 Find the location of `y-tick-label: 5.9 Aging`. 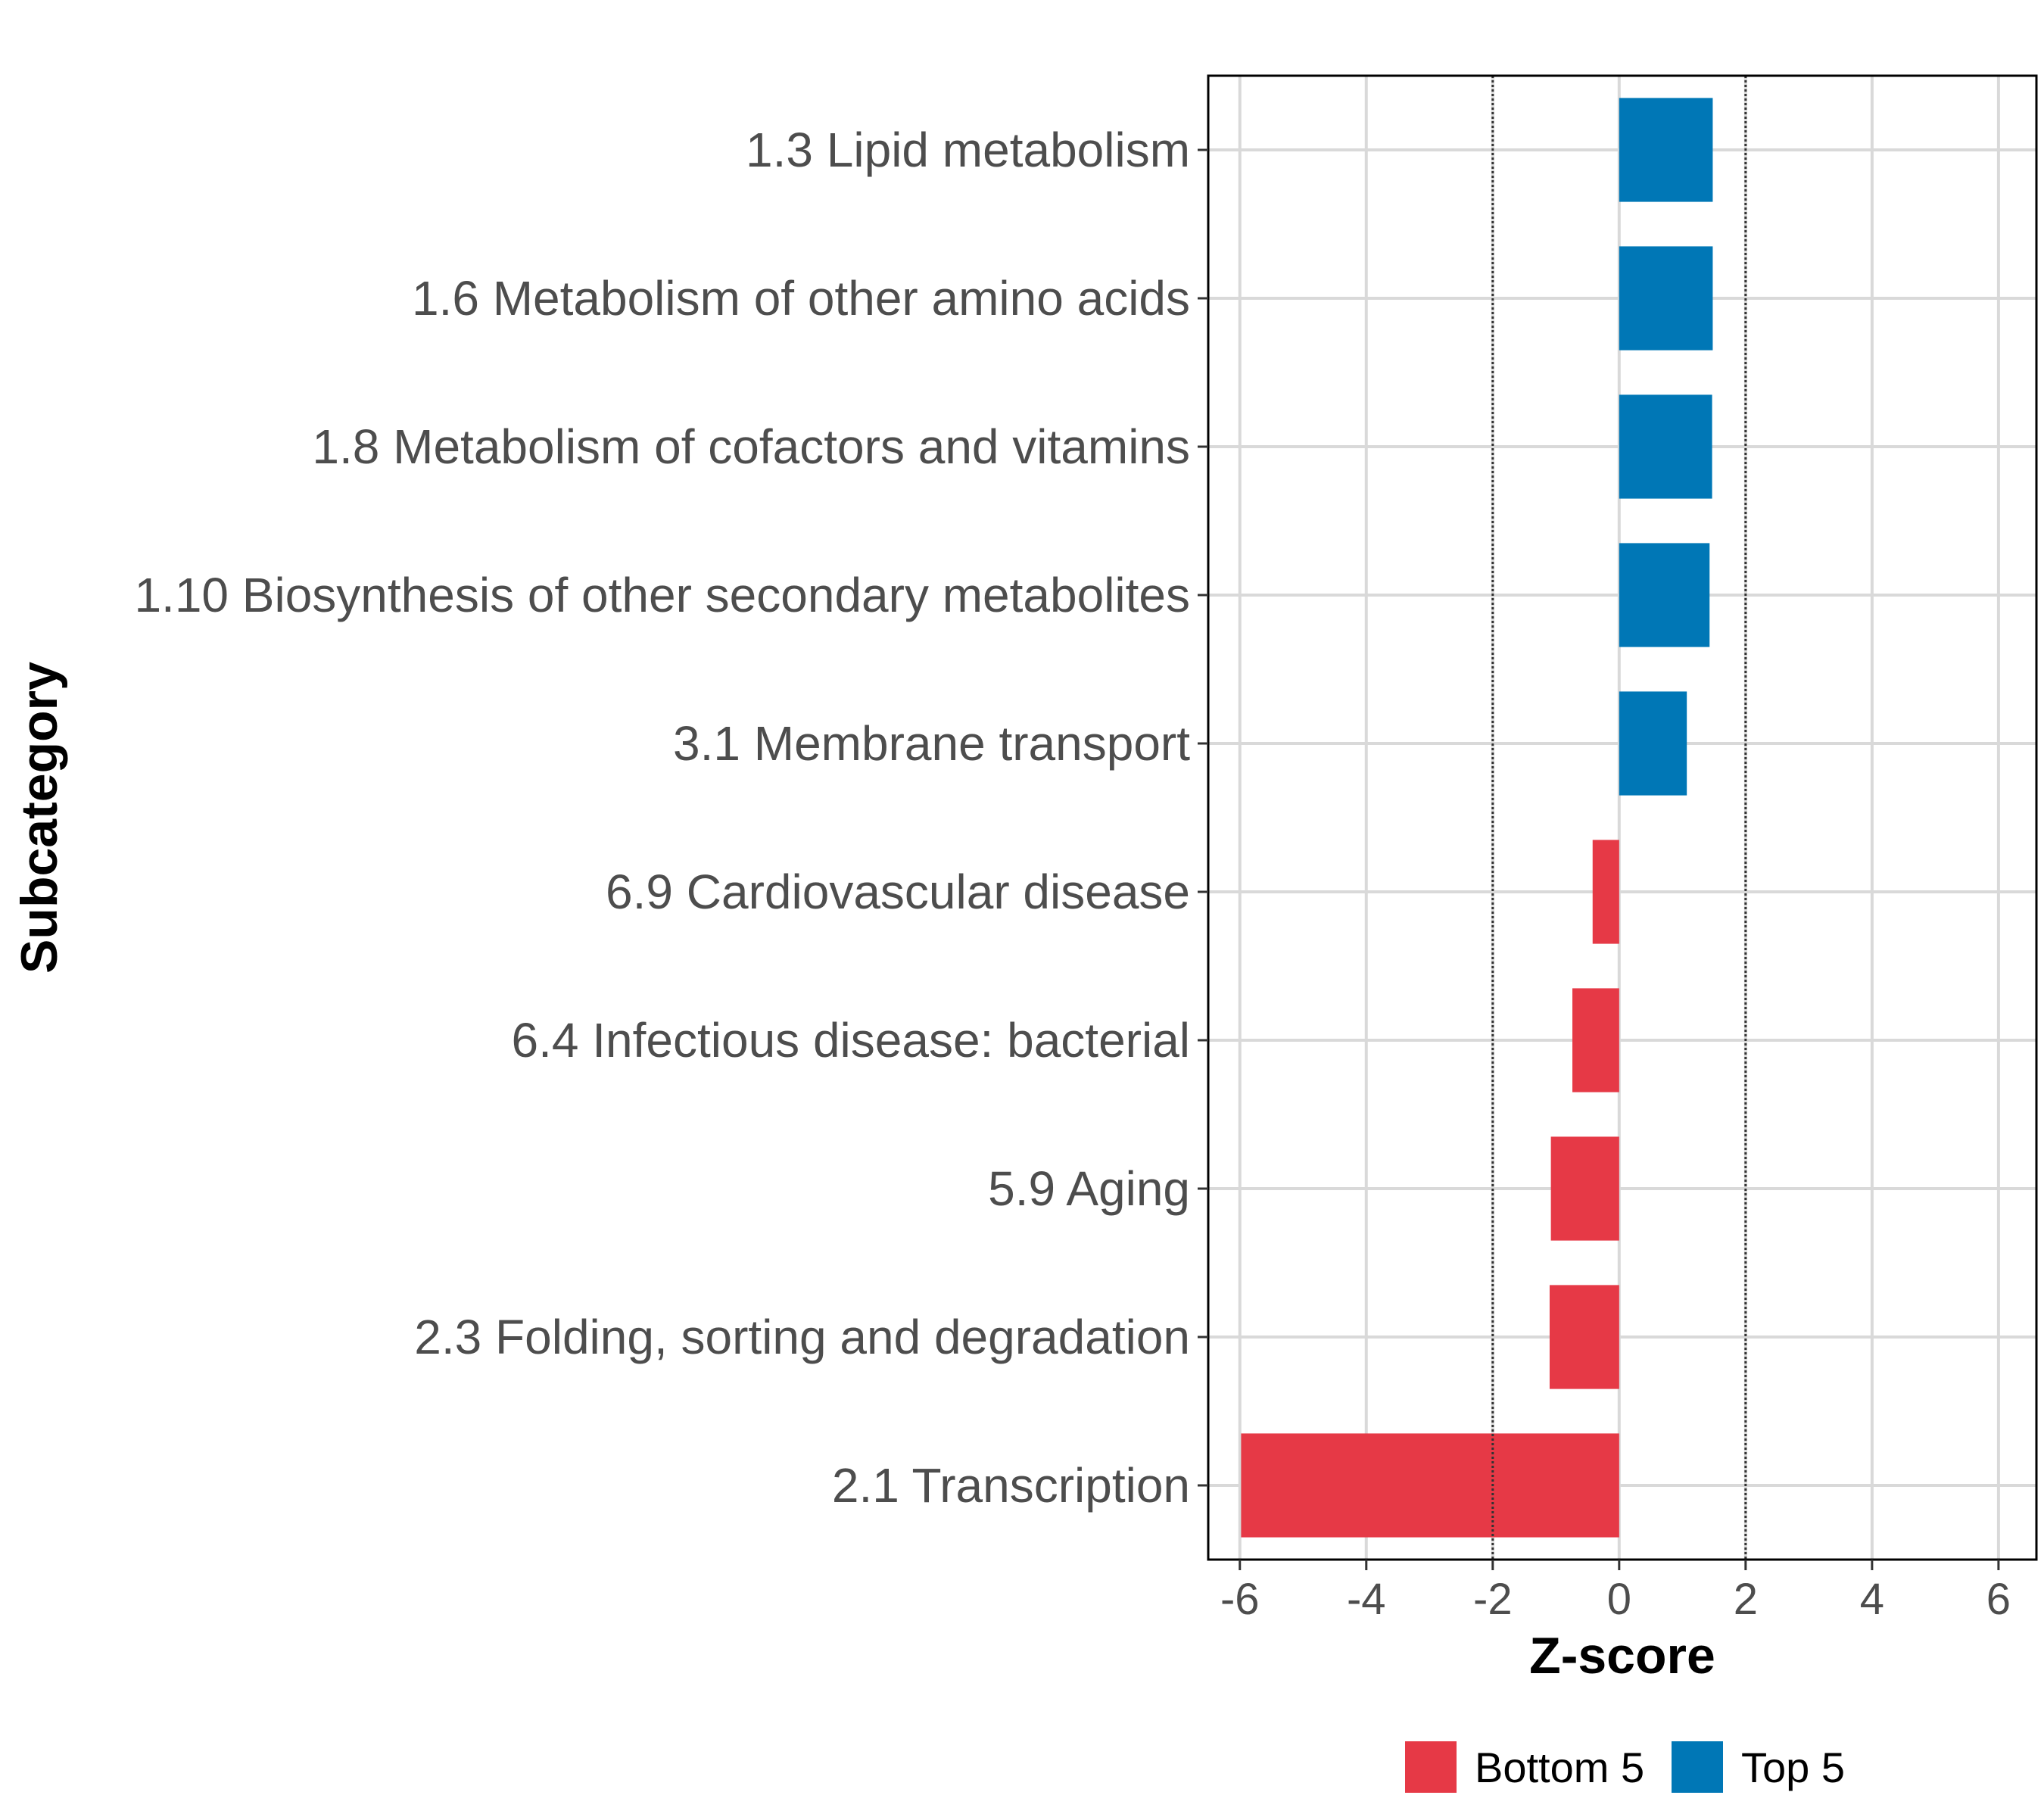

y-tick-label: 5.9 Aging is located at coordinates (1089, 1188).